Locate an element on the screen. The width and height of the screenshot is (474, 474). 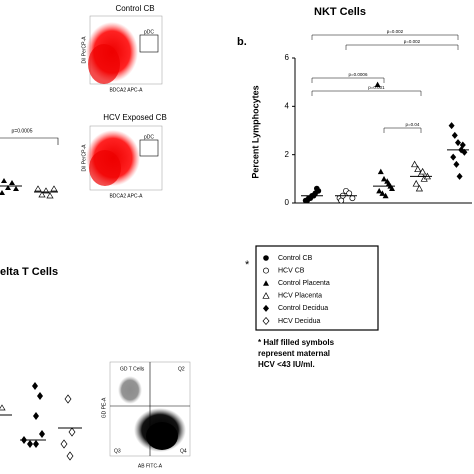
y-tick-label: 4 is located at coordinates (287, 105).